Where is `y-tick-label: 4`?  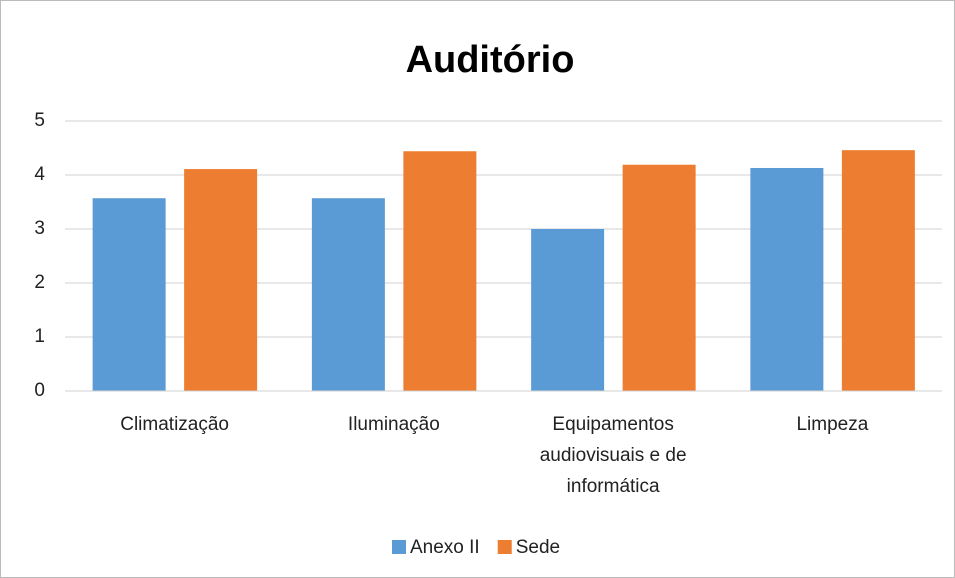 y-tick-label: 4 is located at coordinates (39, 174).